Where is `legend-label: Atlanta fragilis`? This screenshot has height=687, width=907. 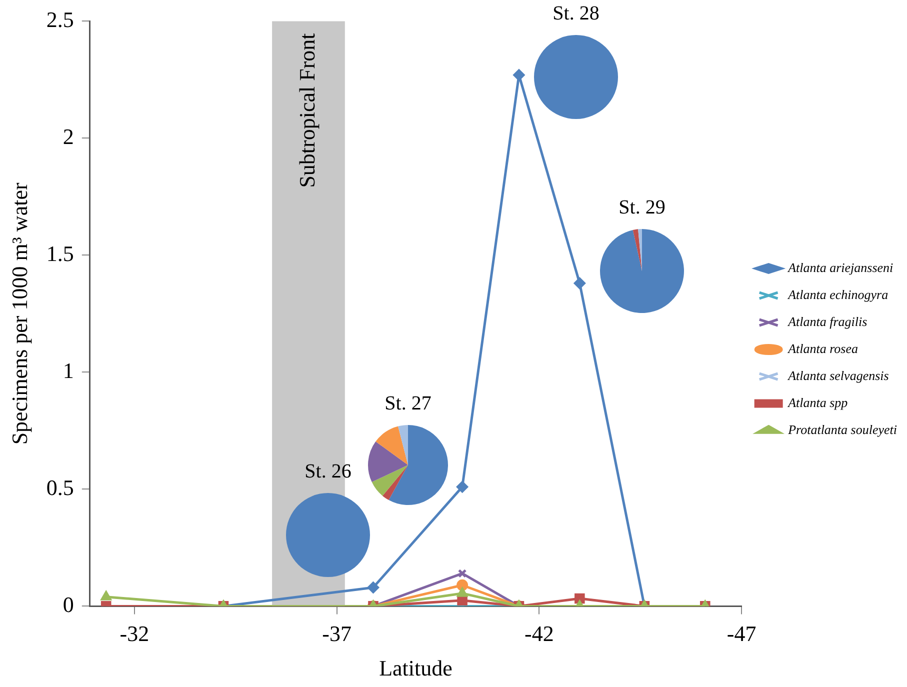 legend-label: Atlanta fragilis is located at coordinates (827, 321).